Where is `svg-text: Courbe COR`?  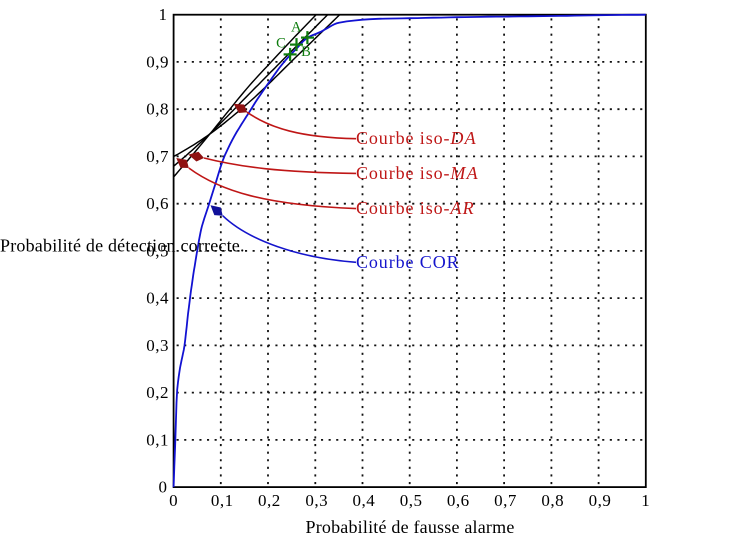
svg-text: Courbe COR is located at coordinates (408, 262).